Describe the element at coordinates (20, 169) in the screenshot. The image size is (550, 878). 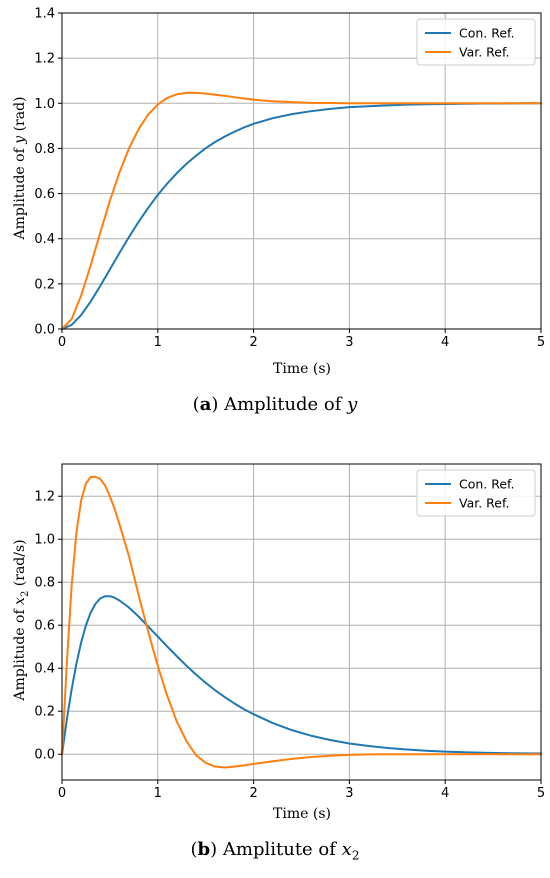
I see `y-axis-label-a: Amplitude of y (rad)` at that location.